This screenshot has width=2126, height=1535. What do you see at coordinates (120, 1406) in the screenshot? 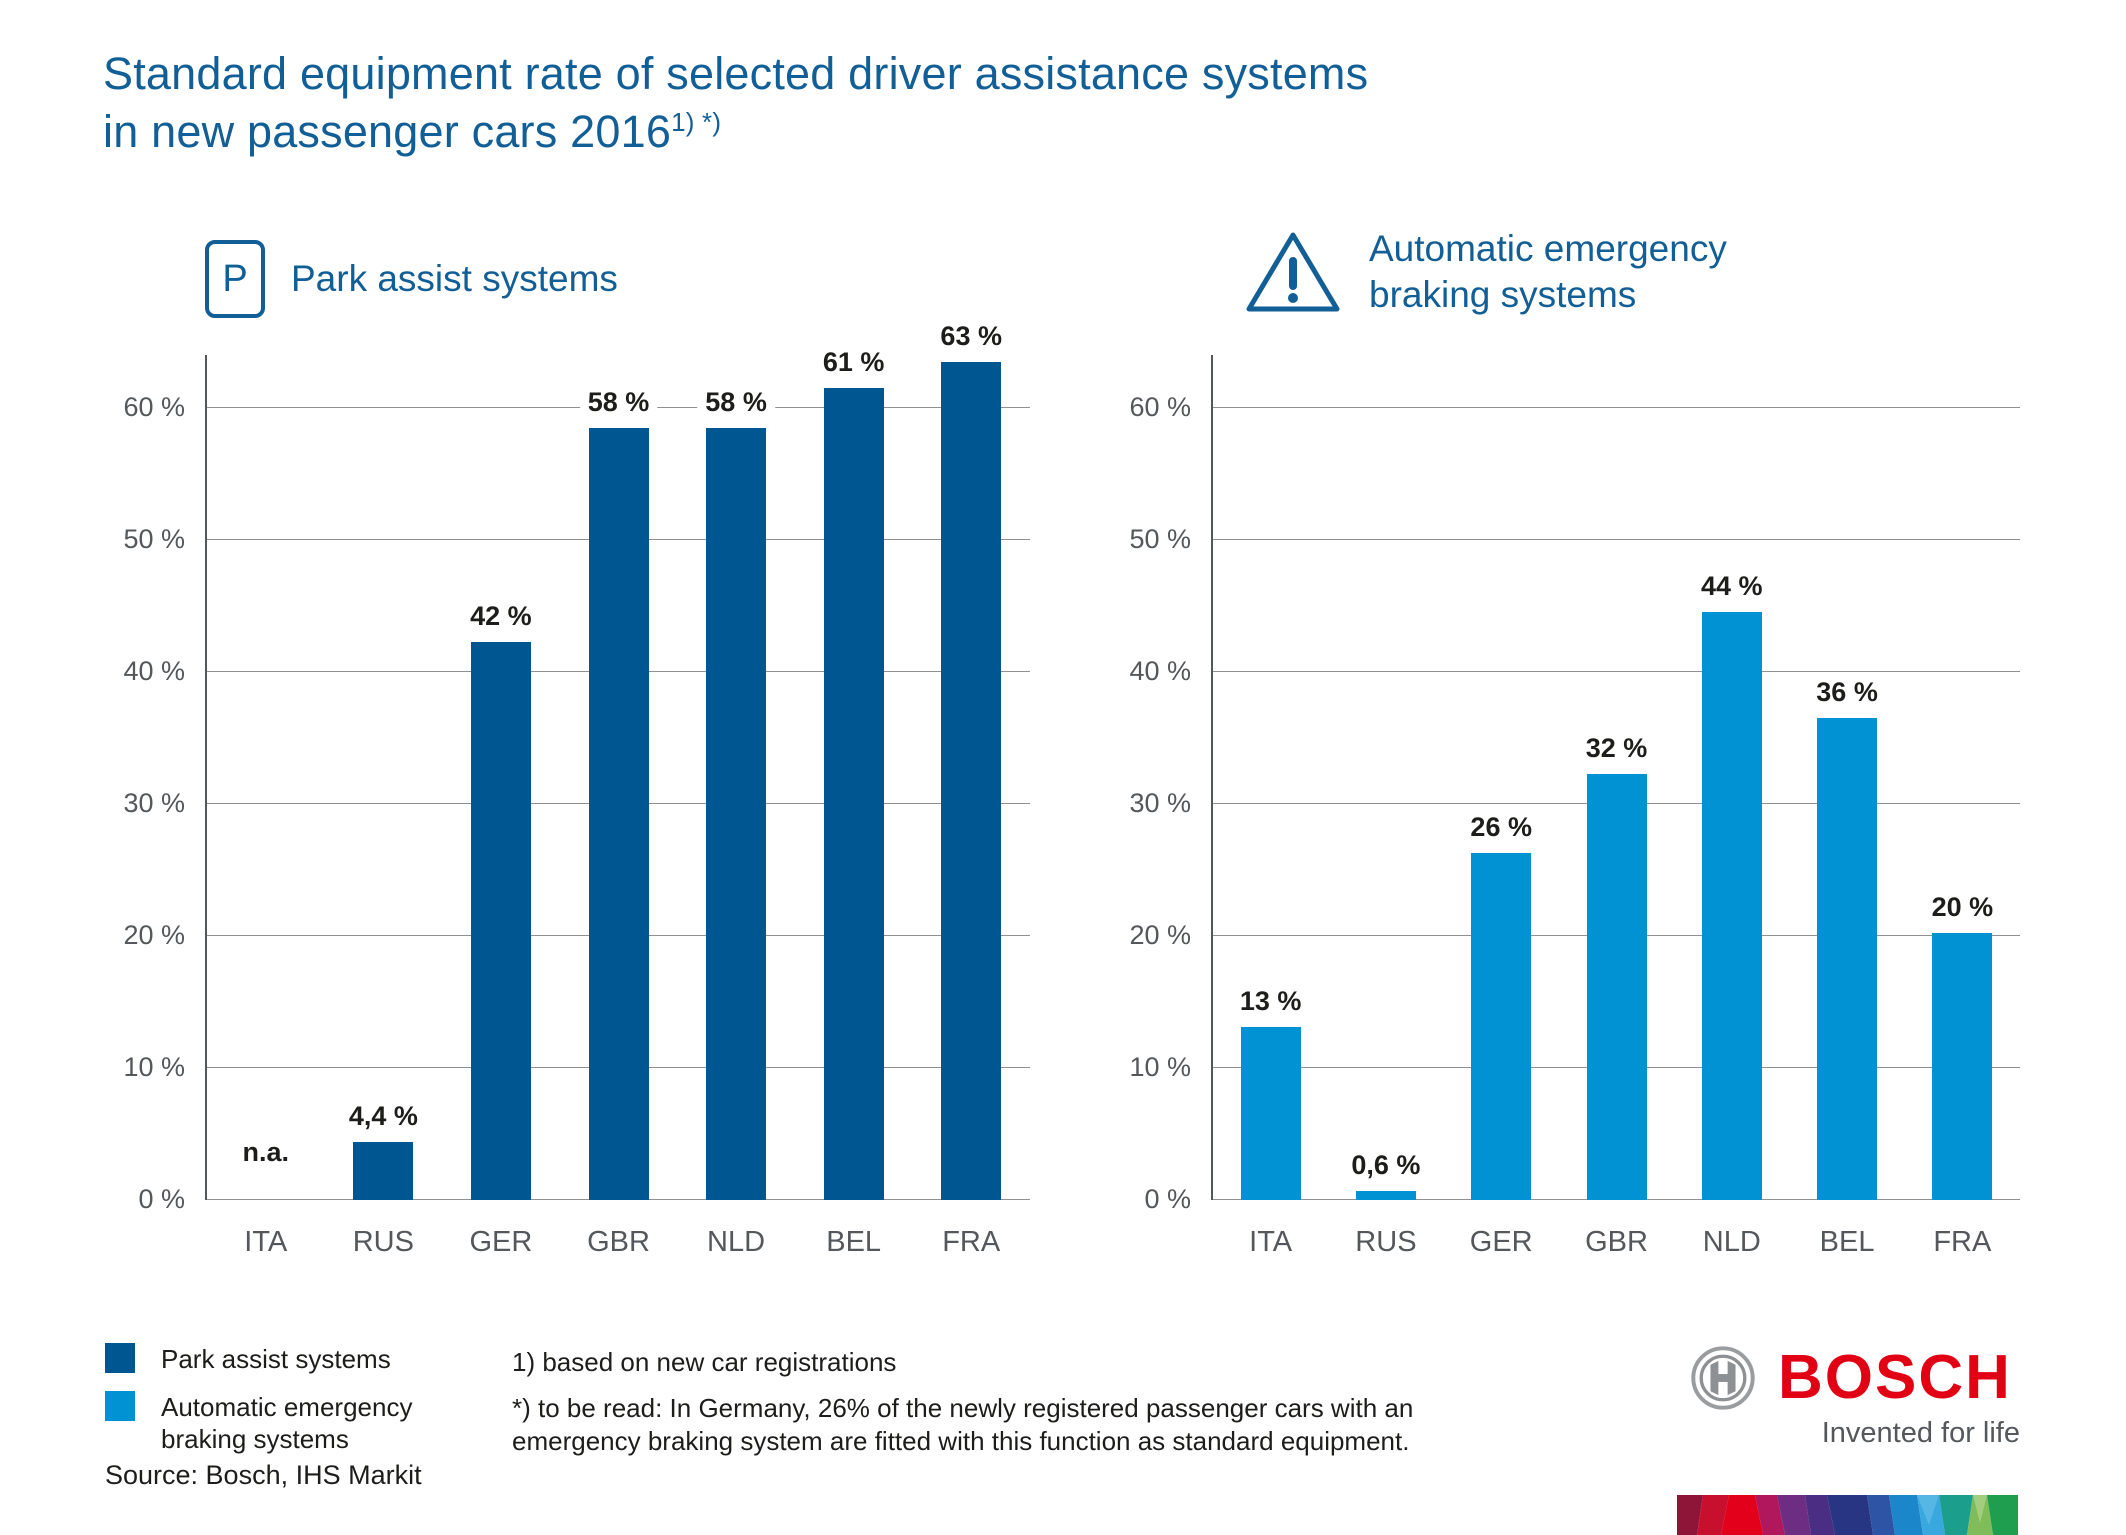
I see `emergency-braking-swatch` at bounding box center [120, 1406].